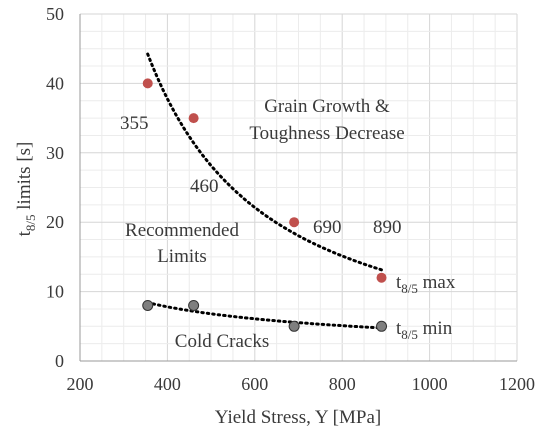  What do you see at coordinates (517, 384) in the screenshot?
I see `x-tick-label: 1200` at bounding box center [517, 384].